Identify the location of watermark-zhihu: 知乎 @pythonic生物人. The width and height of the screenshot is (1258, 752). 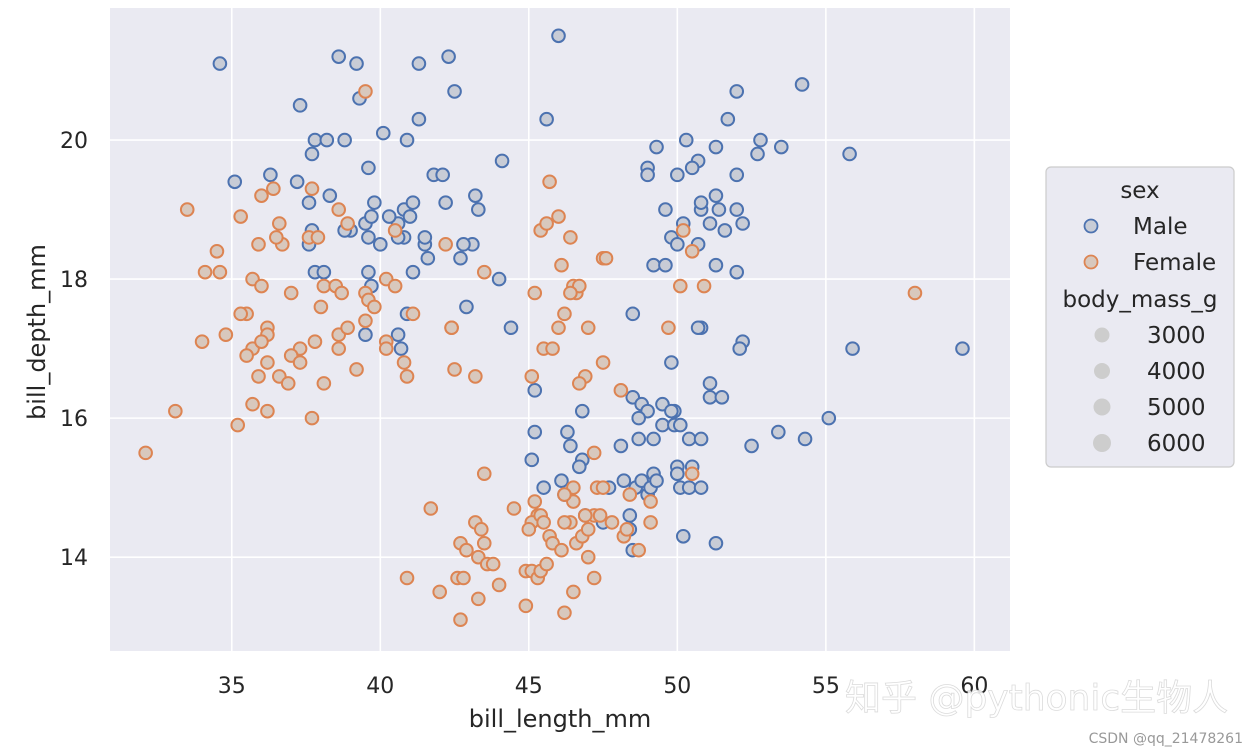
(1036, 698).